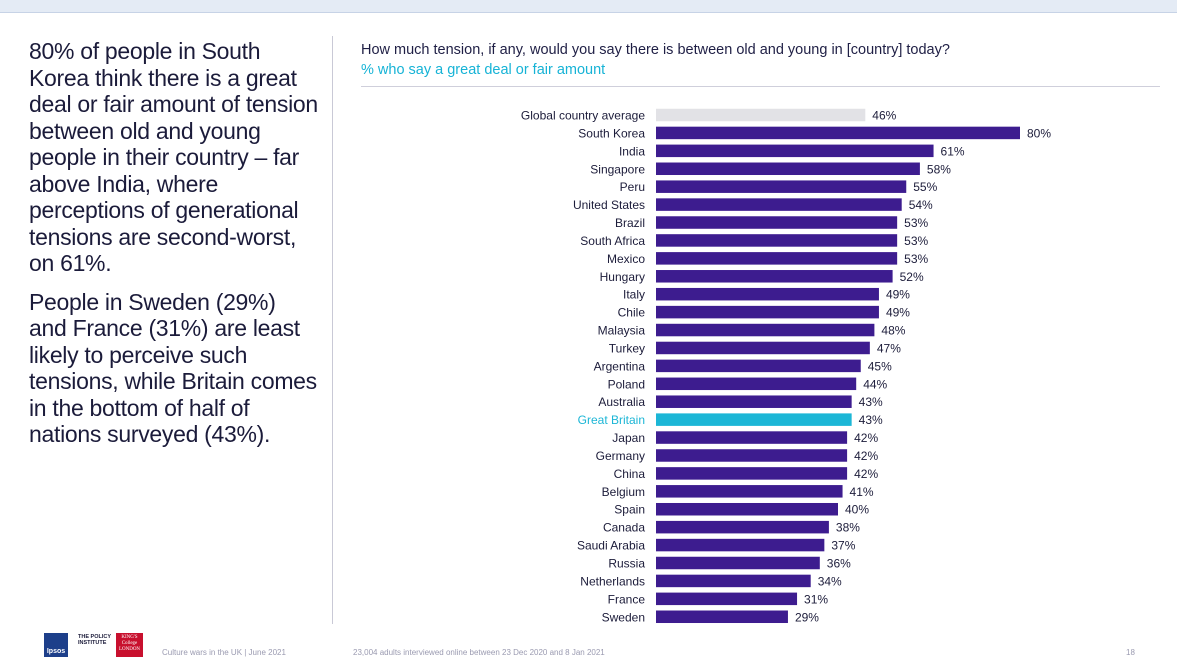 The width and height of the screenshot is (1177, 663). What do you see at coordinates (871, 420) in the screenshot?
I see `value-label-great-britain: 43%` at bounding box center [871, 420].